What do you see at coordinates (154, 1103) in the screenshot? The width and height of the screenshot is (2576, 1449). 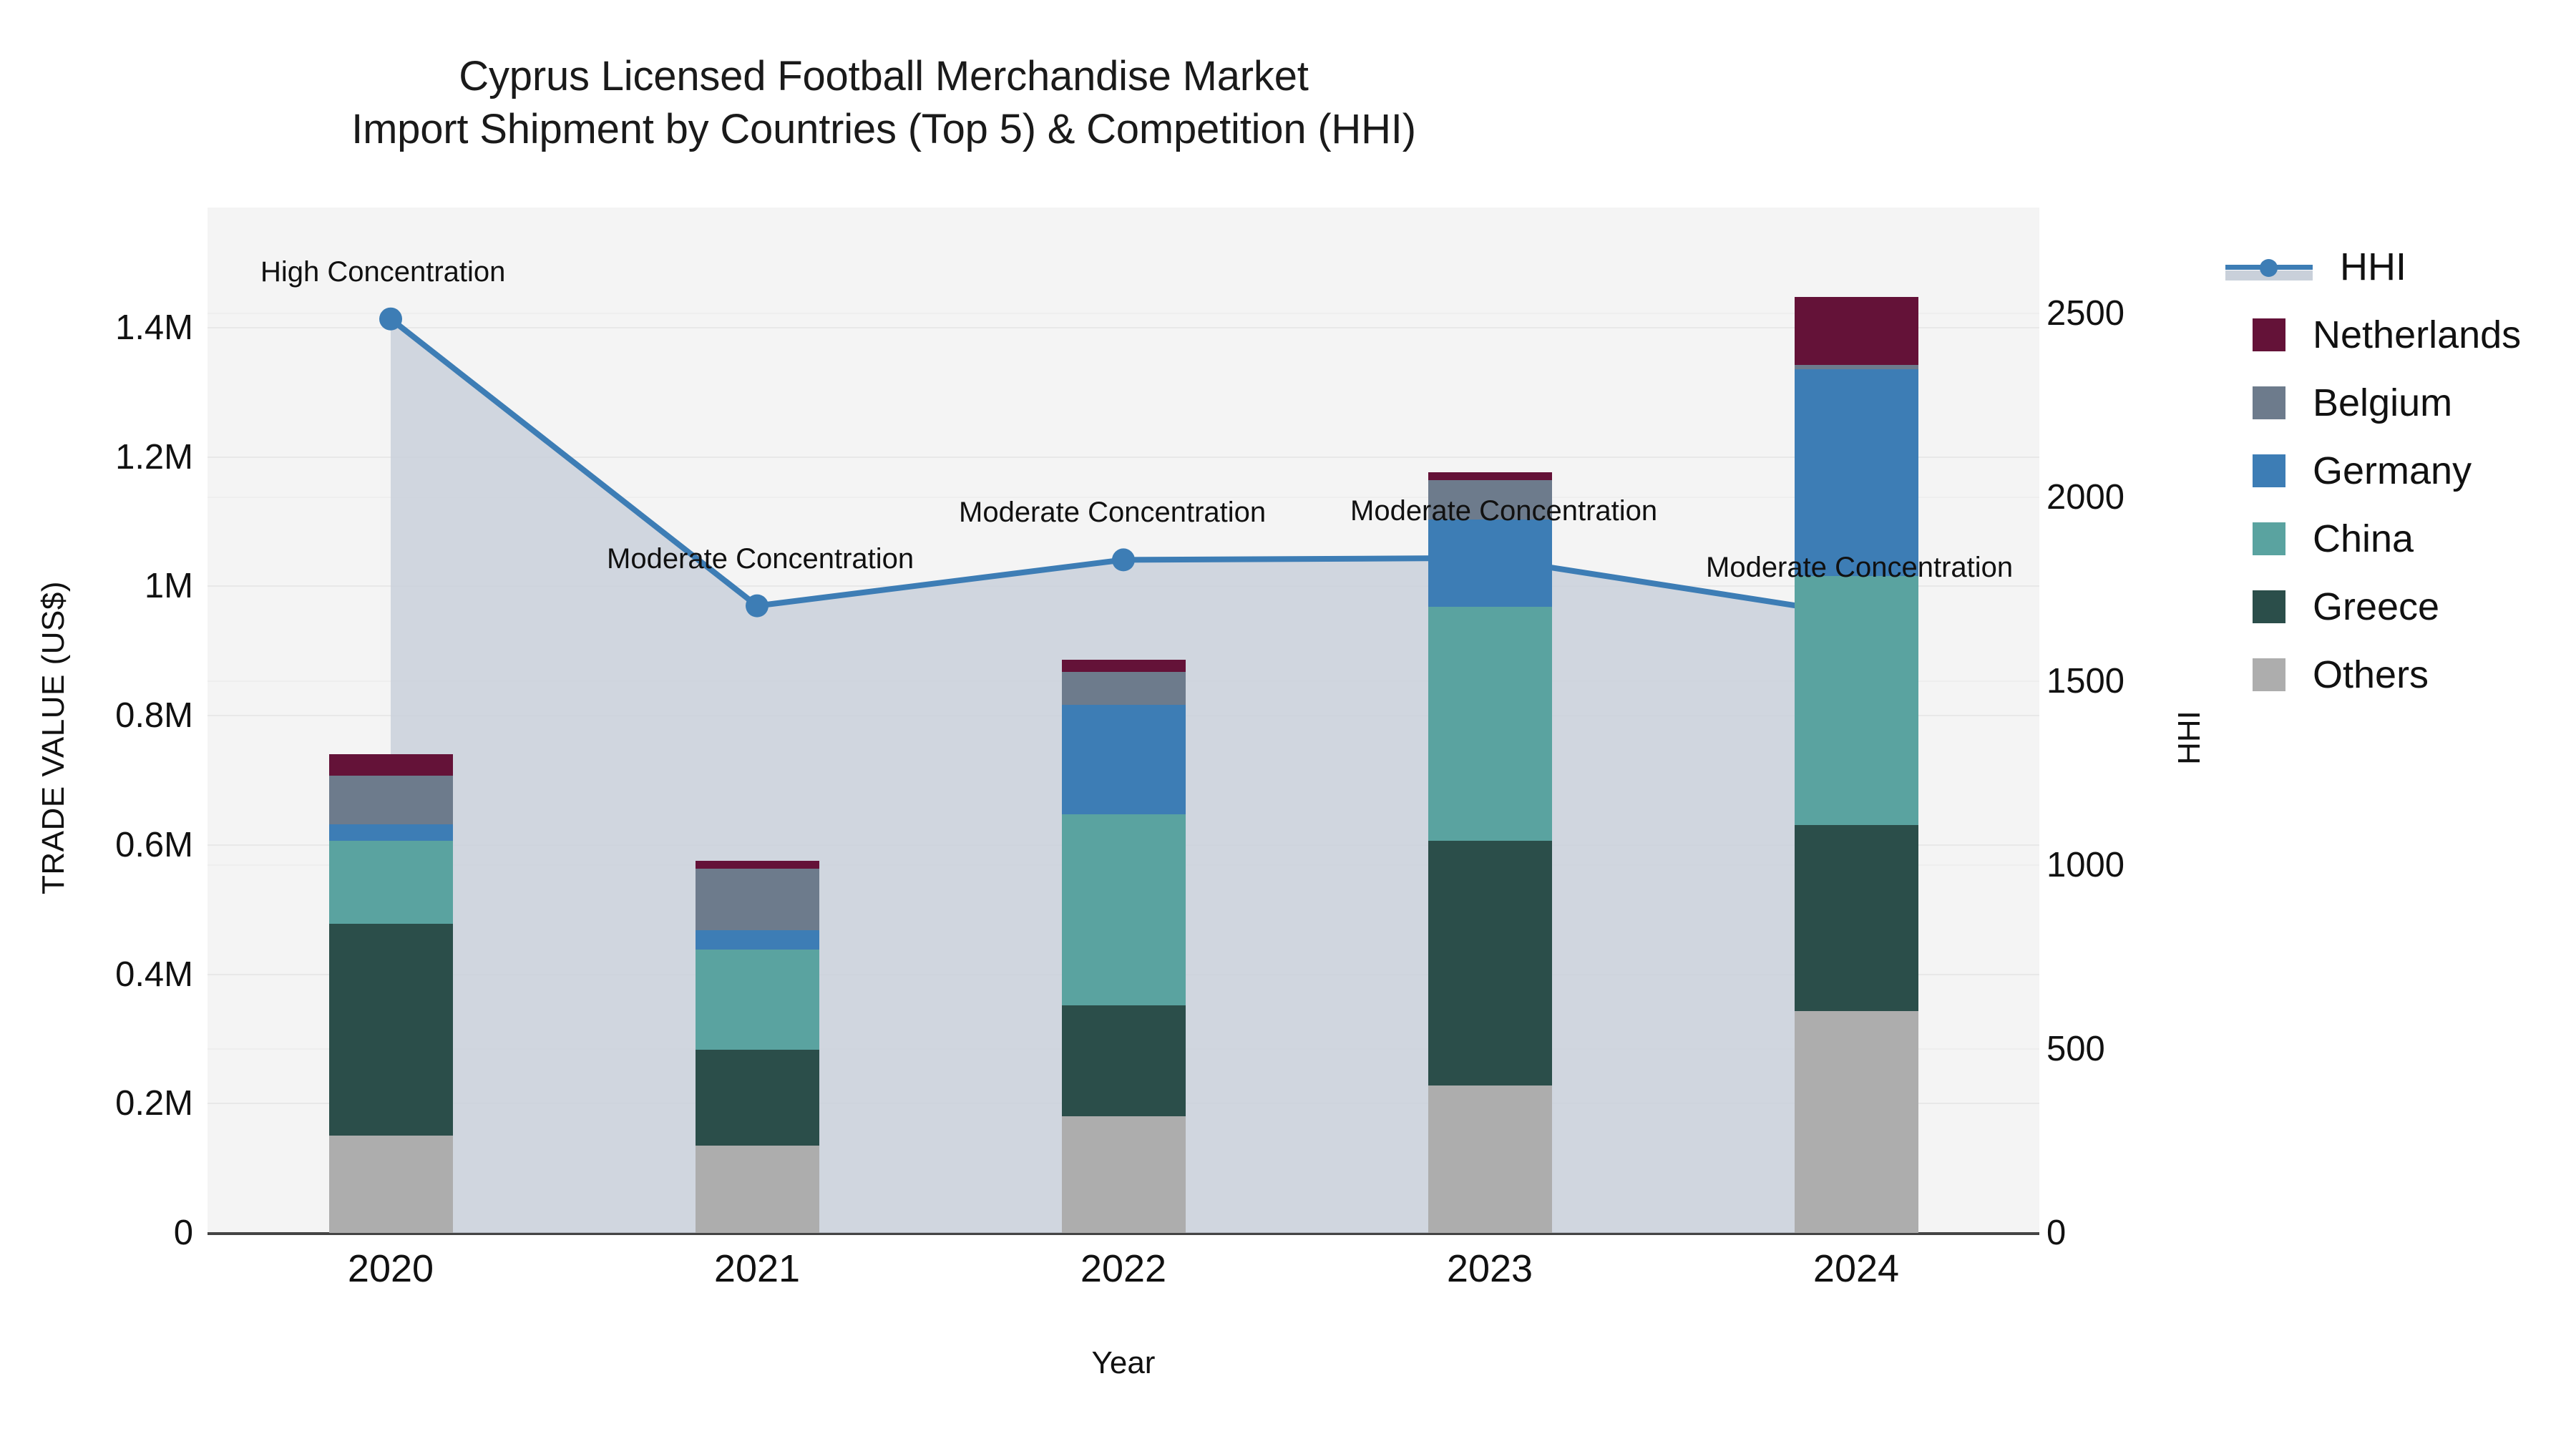 I see `y-axis-left-tick: 0.2M` at bounding box center [154, 1103].